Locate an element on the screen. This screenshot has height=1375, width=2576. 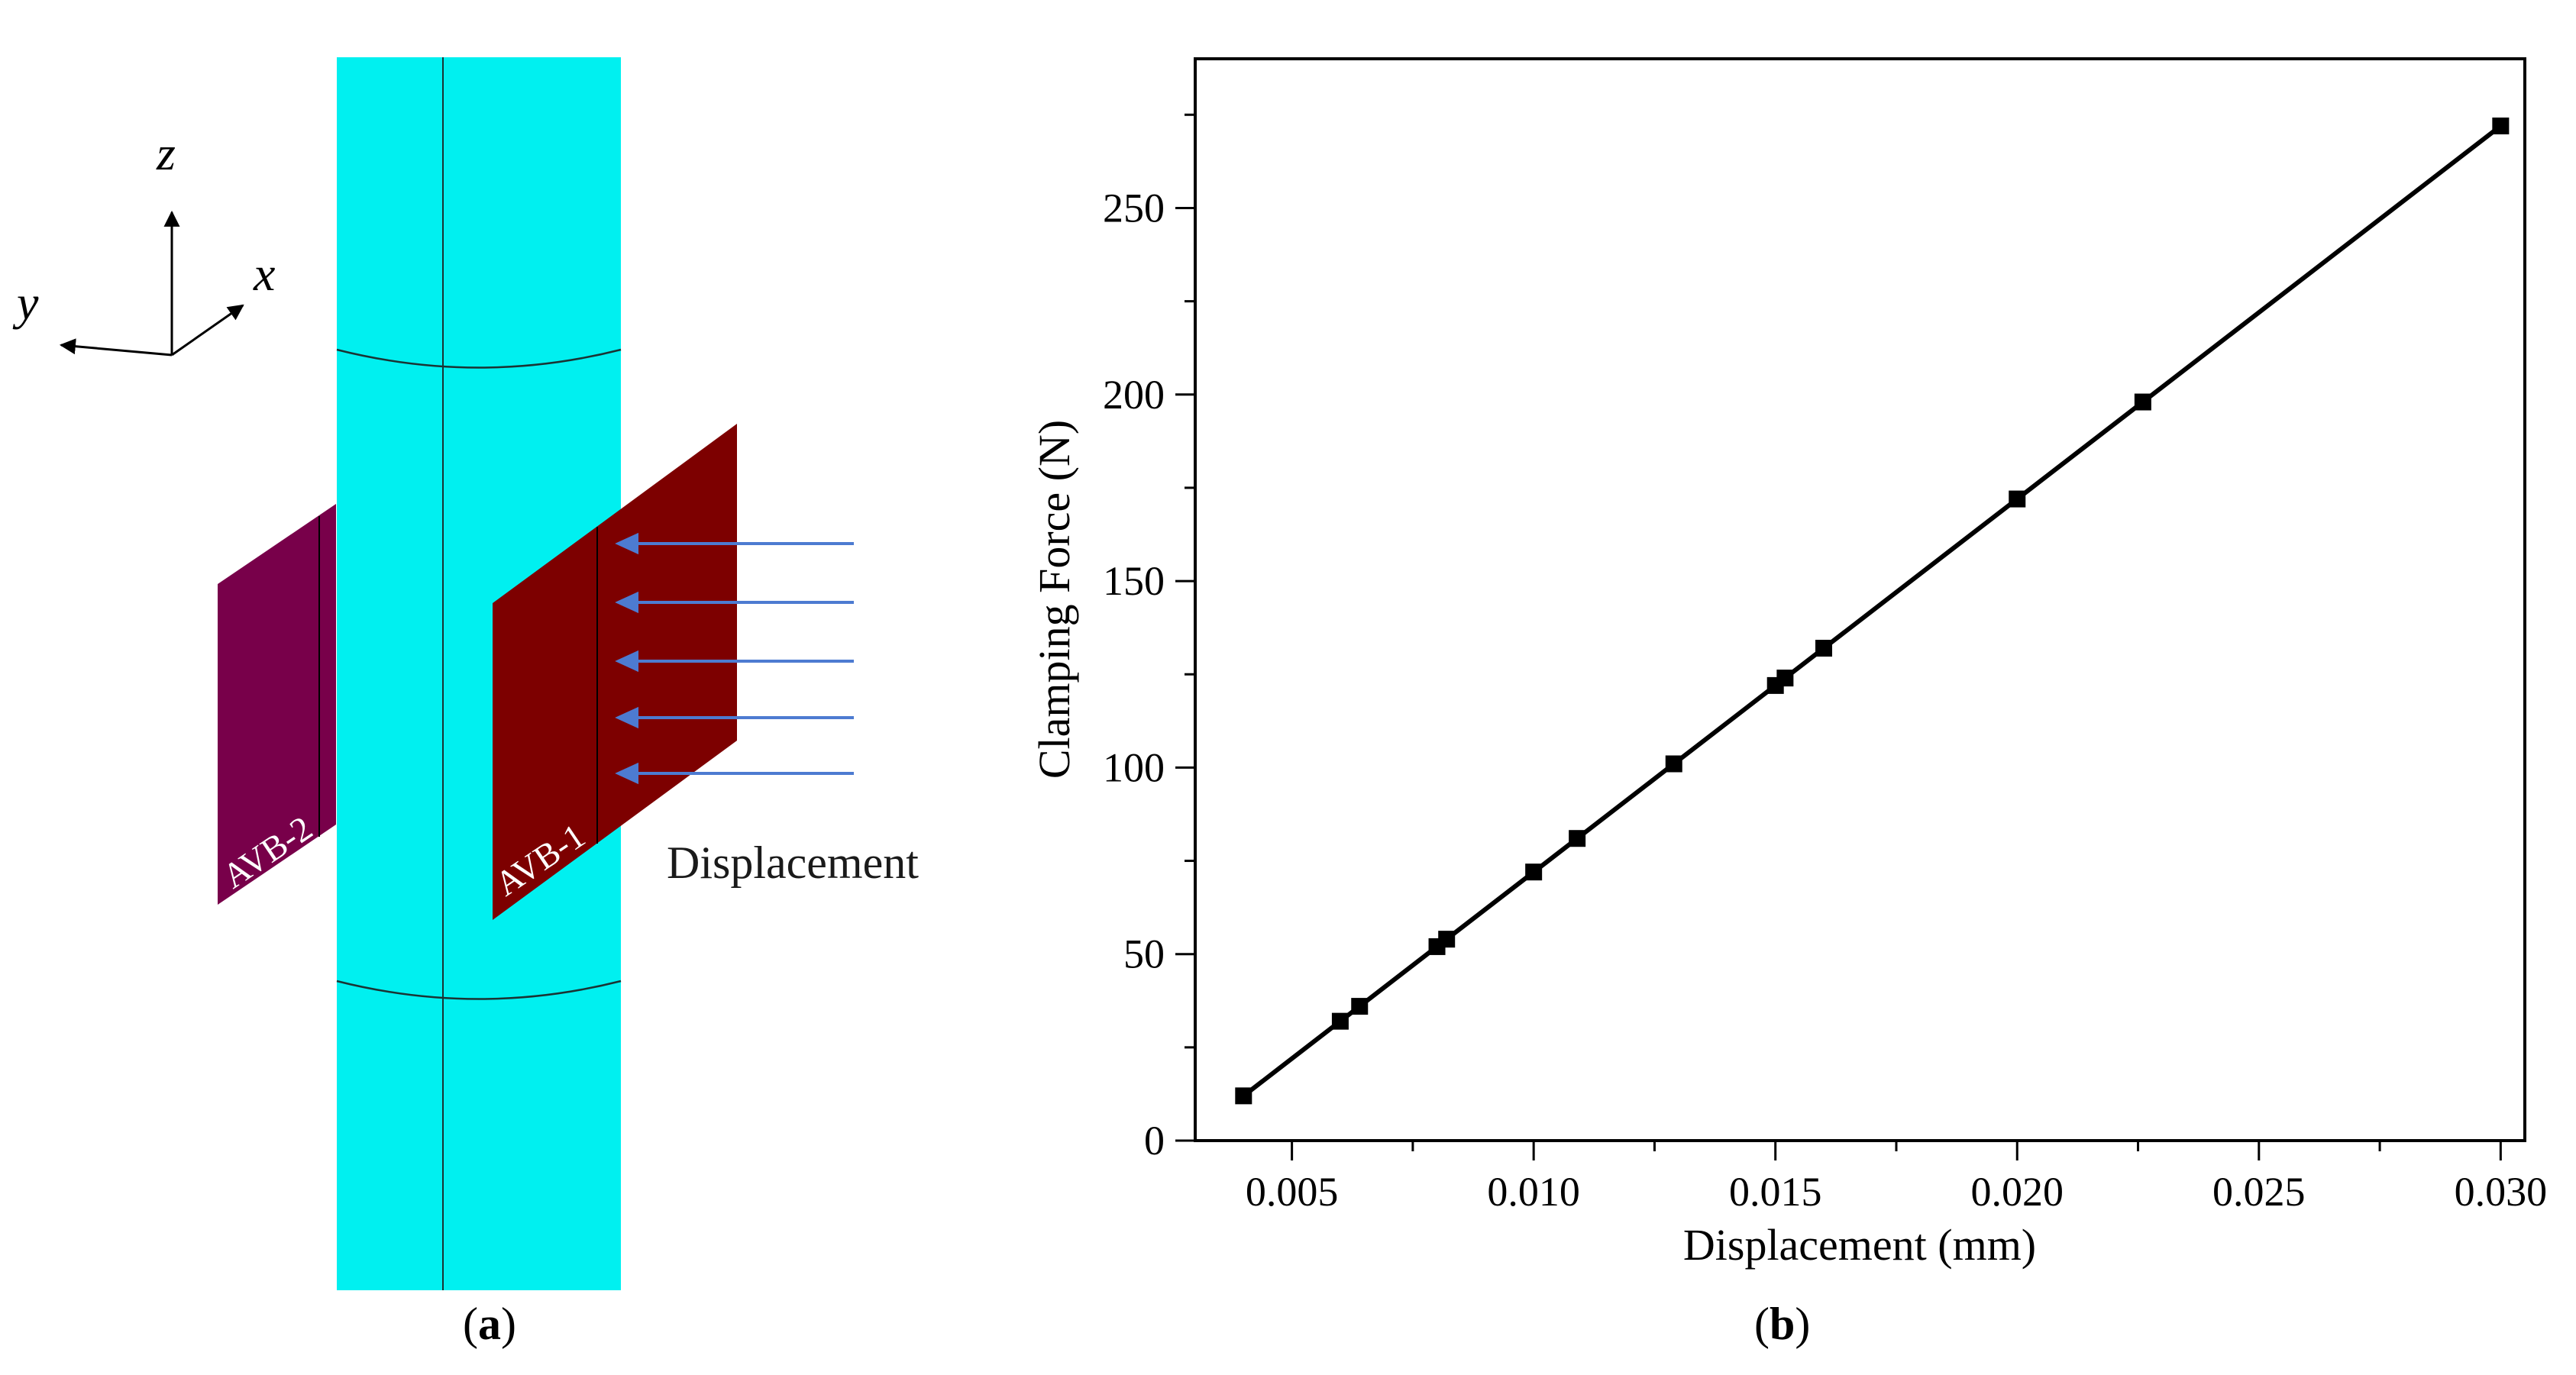
panel-a-caption: (a) is located at coordinates (490, 1324).